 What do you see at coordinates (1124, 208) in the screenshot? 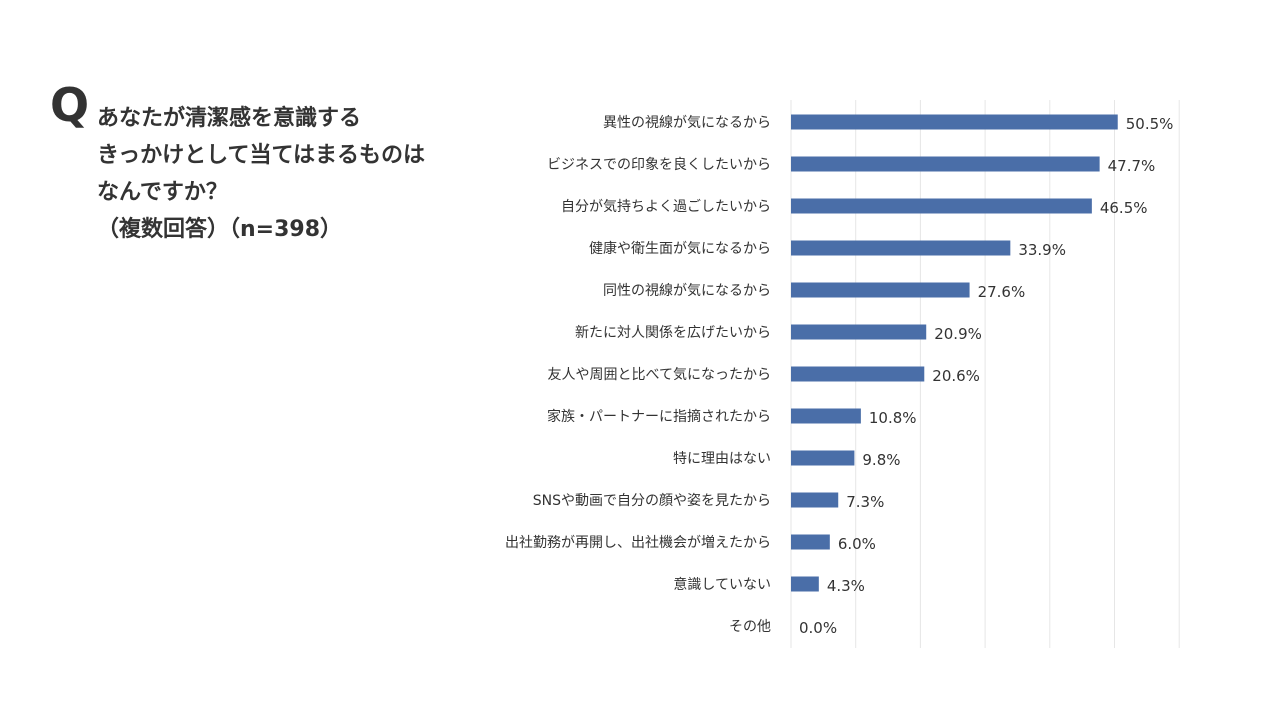
I see `value-label: 46.5%` at bounding box center [1124, 208].